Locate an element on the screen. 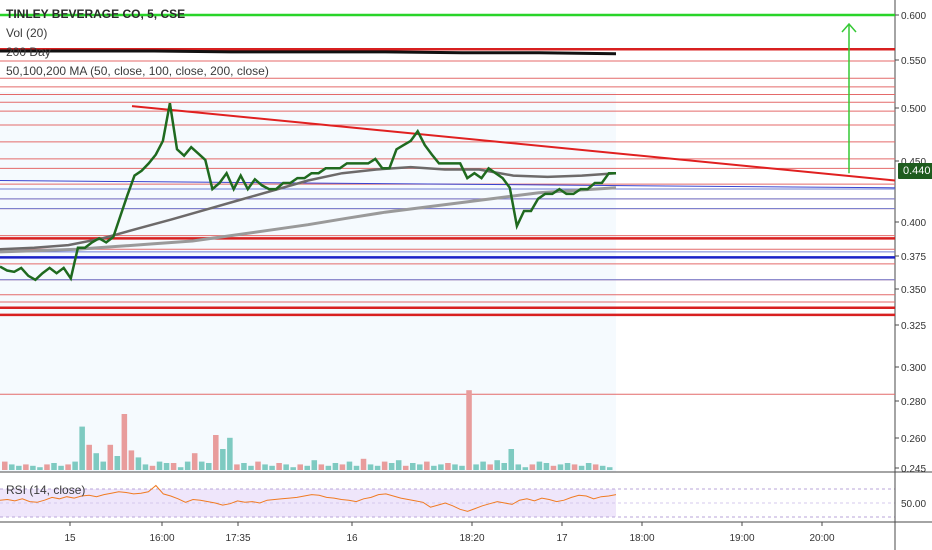 This screenshot has height=550, width=932. price-tick-label: 0.350 is located at coordinates (913, 290).